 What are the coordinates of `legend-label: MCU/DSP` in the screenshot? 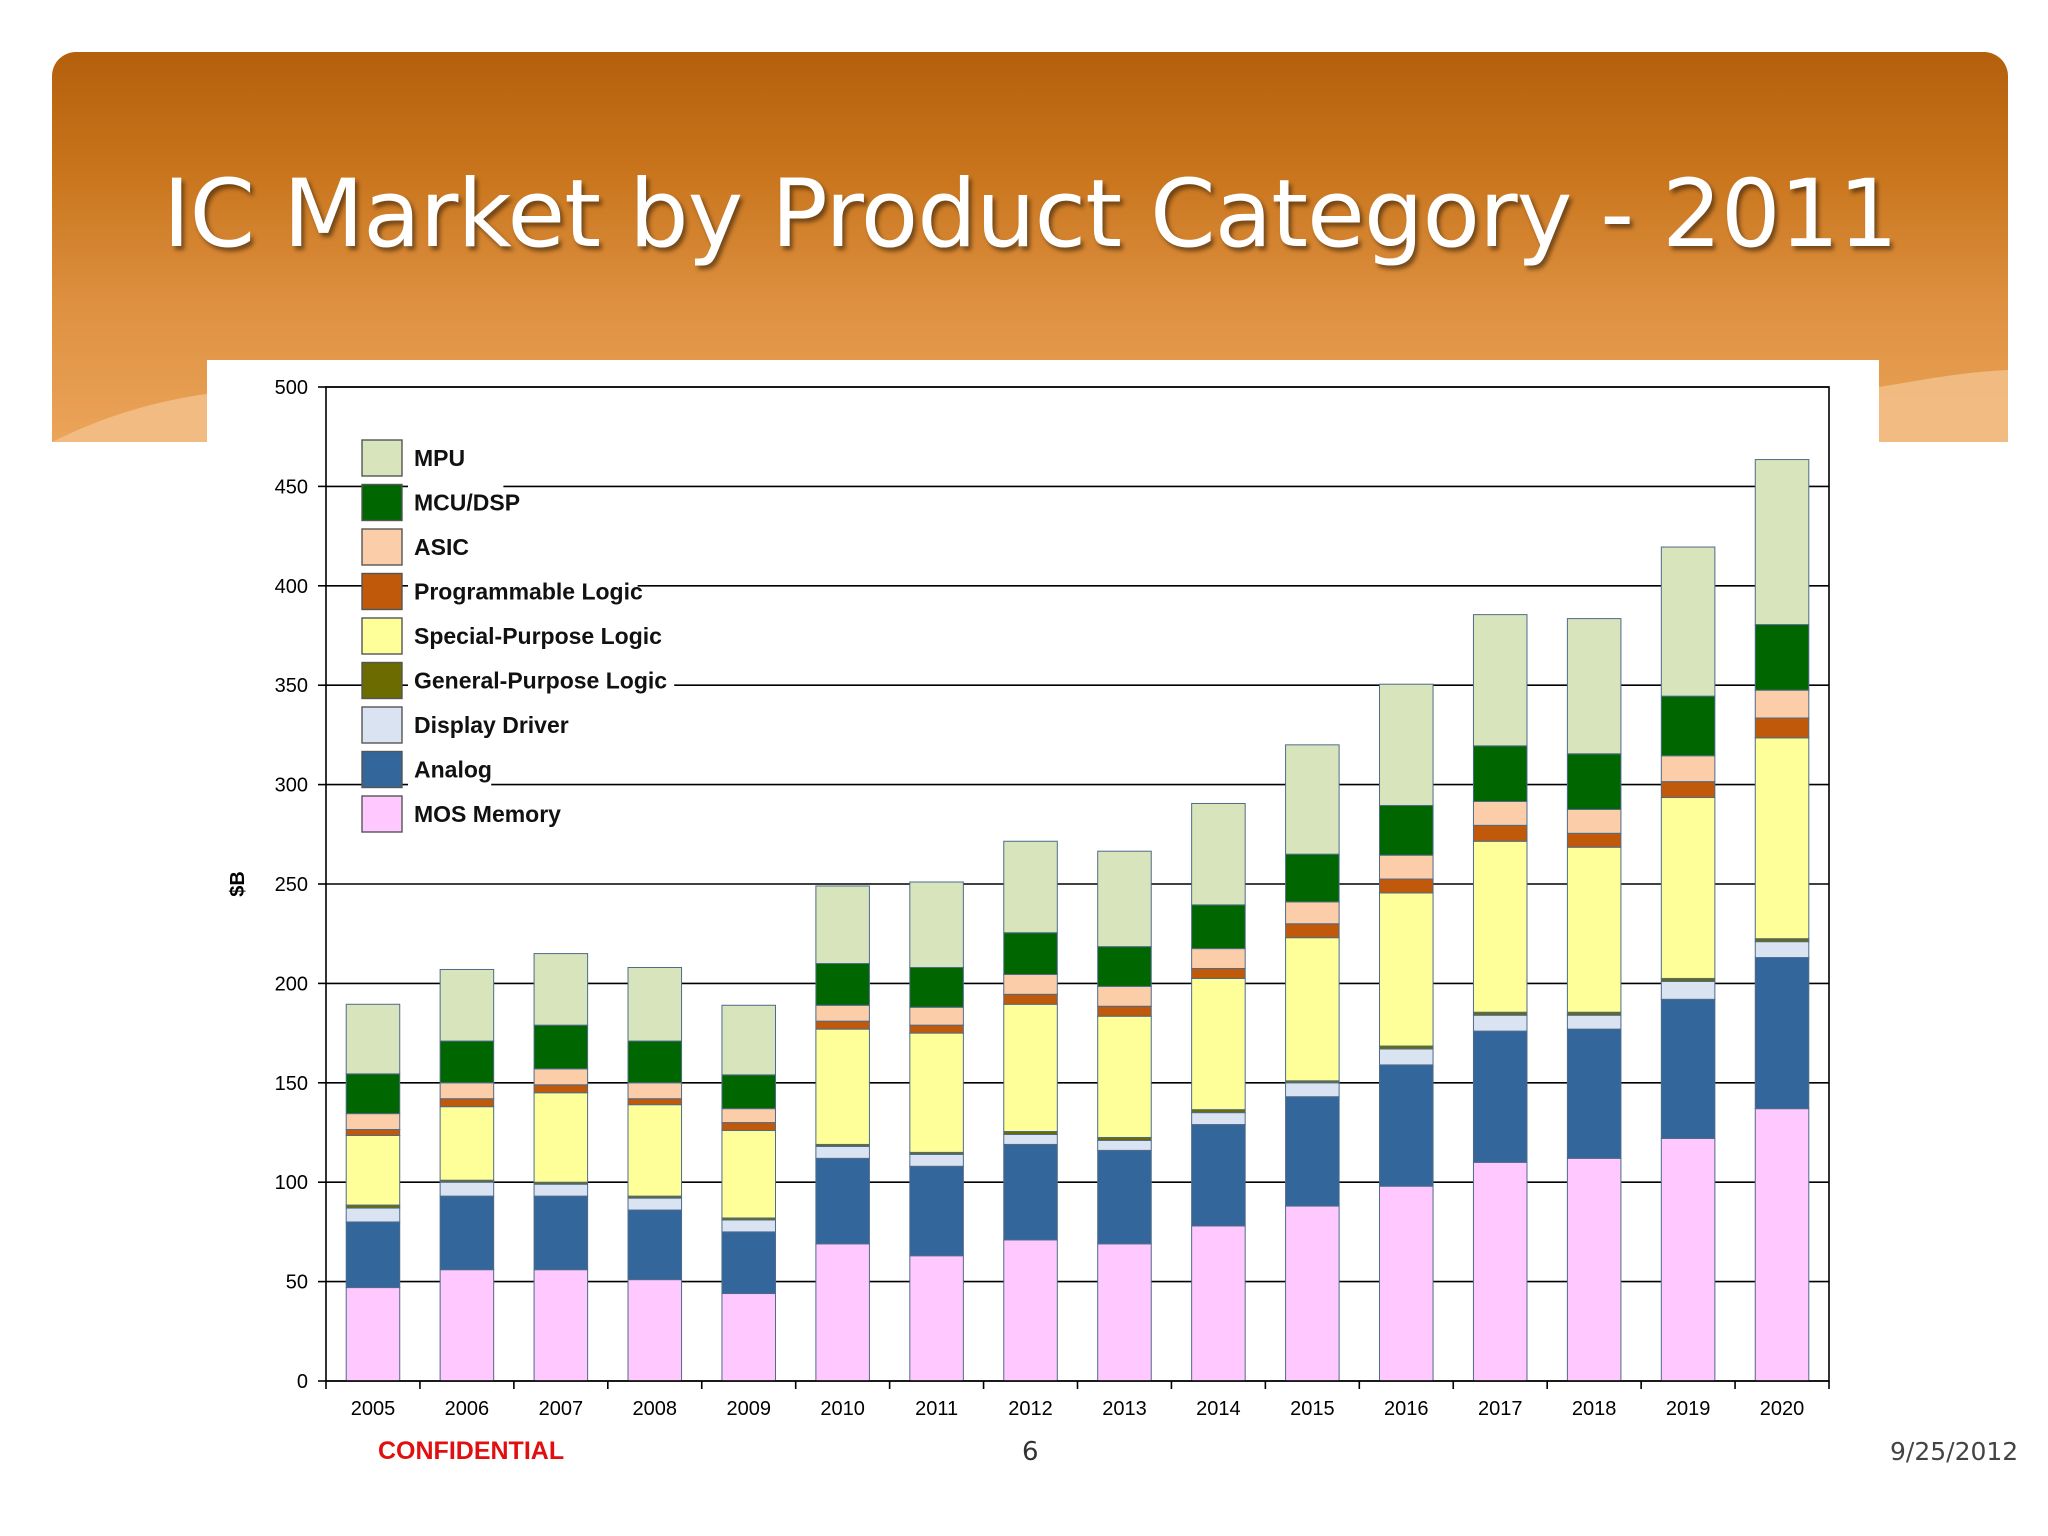 It's located at (467, 503).